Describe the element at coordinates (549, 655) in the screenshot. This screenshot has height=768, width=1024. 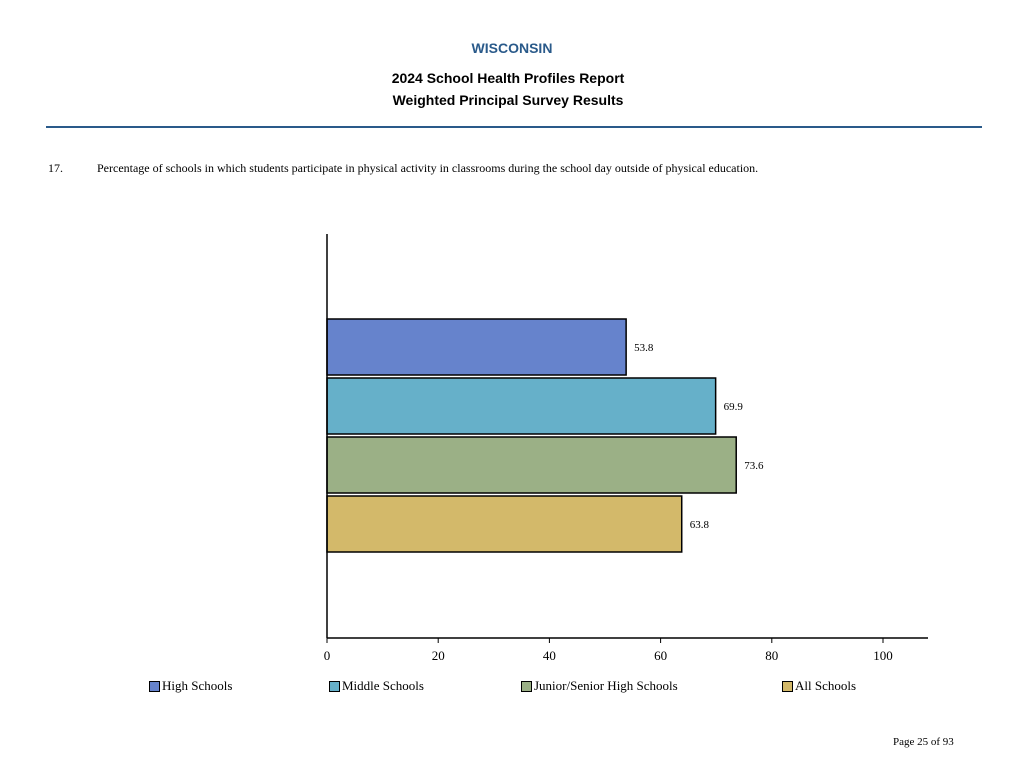
I see `x-tick-label: 40` at that location.